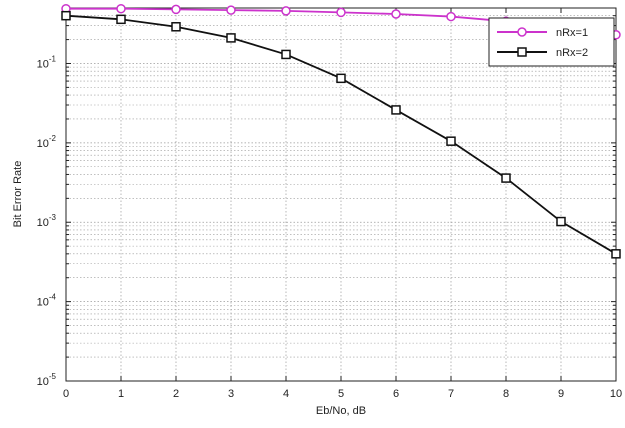 The height and width of the screenshot is (428, 625). Describe the element at coordinates (341, 394) in the screenshot. I see `x-tick-label: 5` at that location.